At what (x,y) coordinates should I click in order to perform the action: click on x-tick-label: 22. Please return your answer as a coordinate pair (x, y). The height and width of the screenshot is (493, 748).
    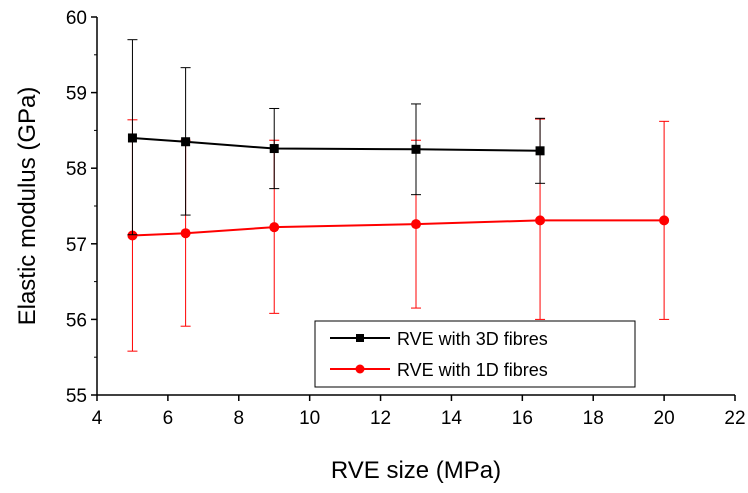
    Looking at the image, I should click on (734, 418).